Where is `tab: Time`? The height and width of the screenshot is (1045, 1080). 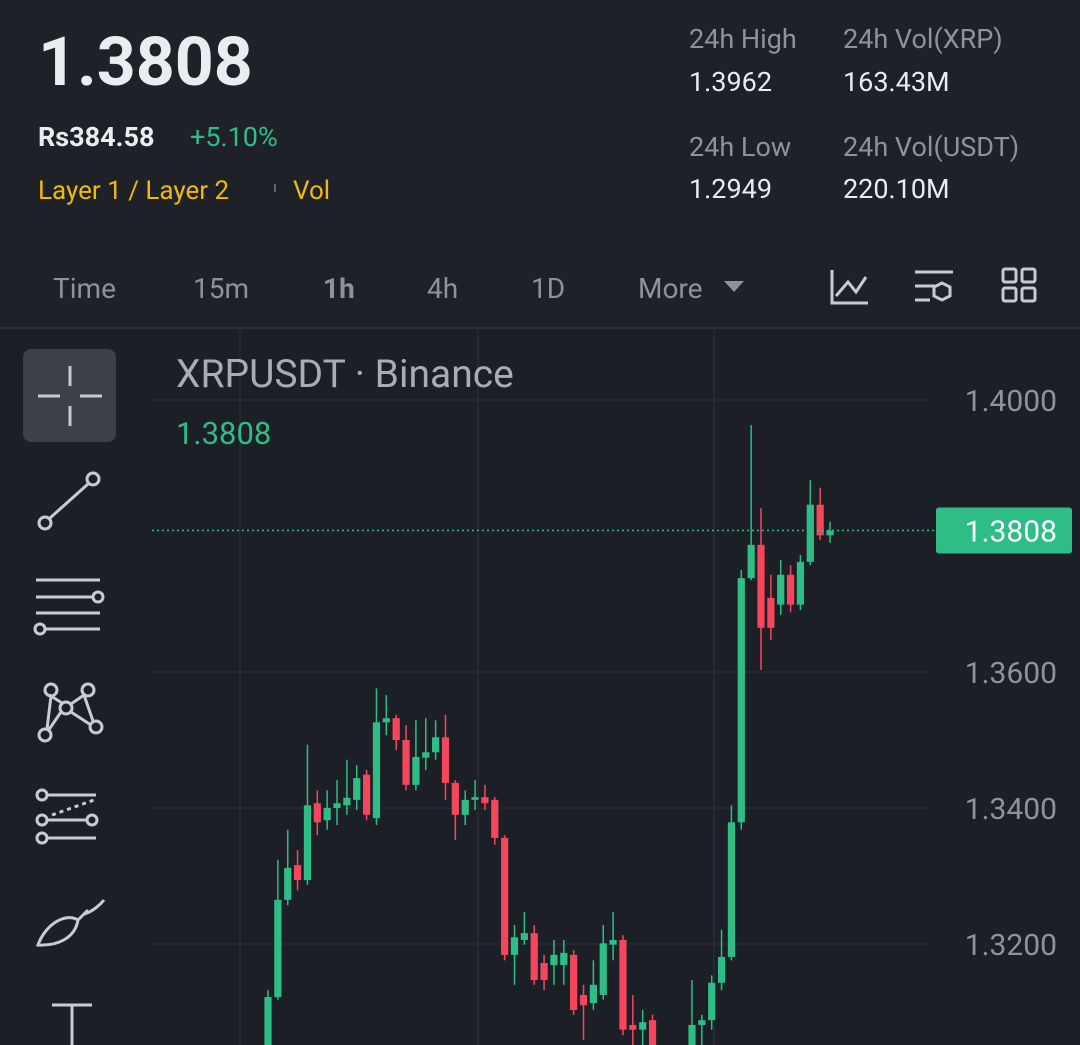
tab: Time is located at coordinates (84, 288).